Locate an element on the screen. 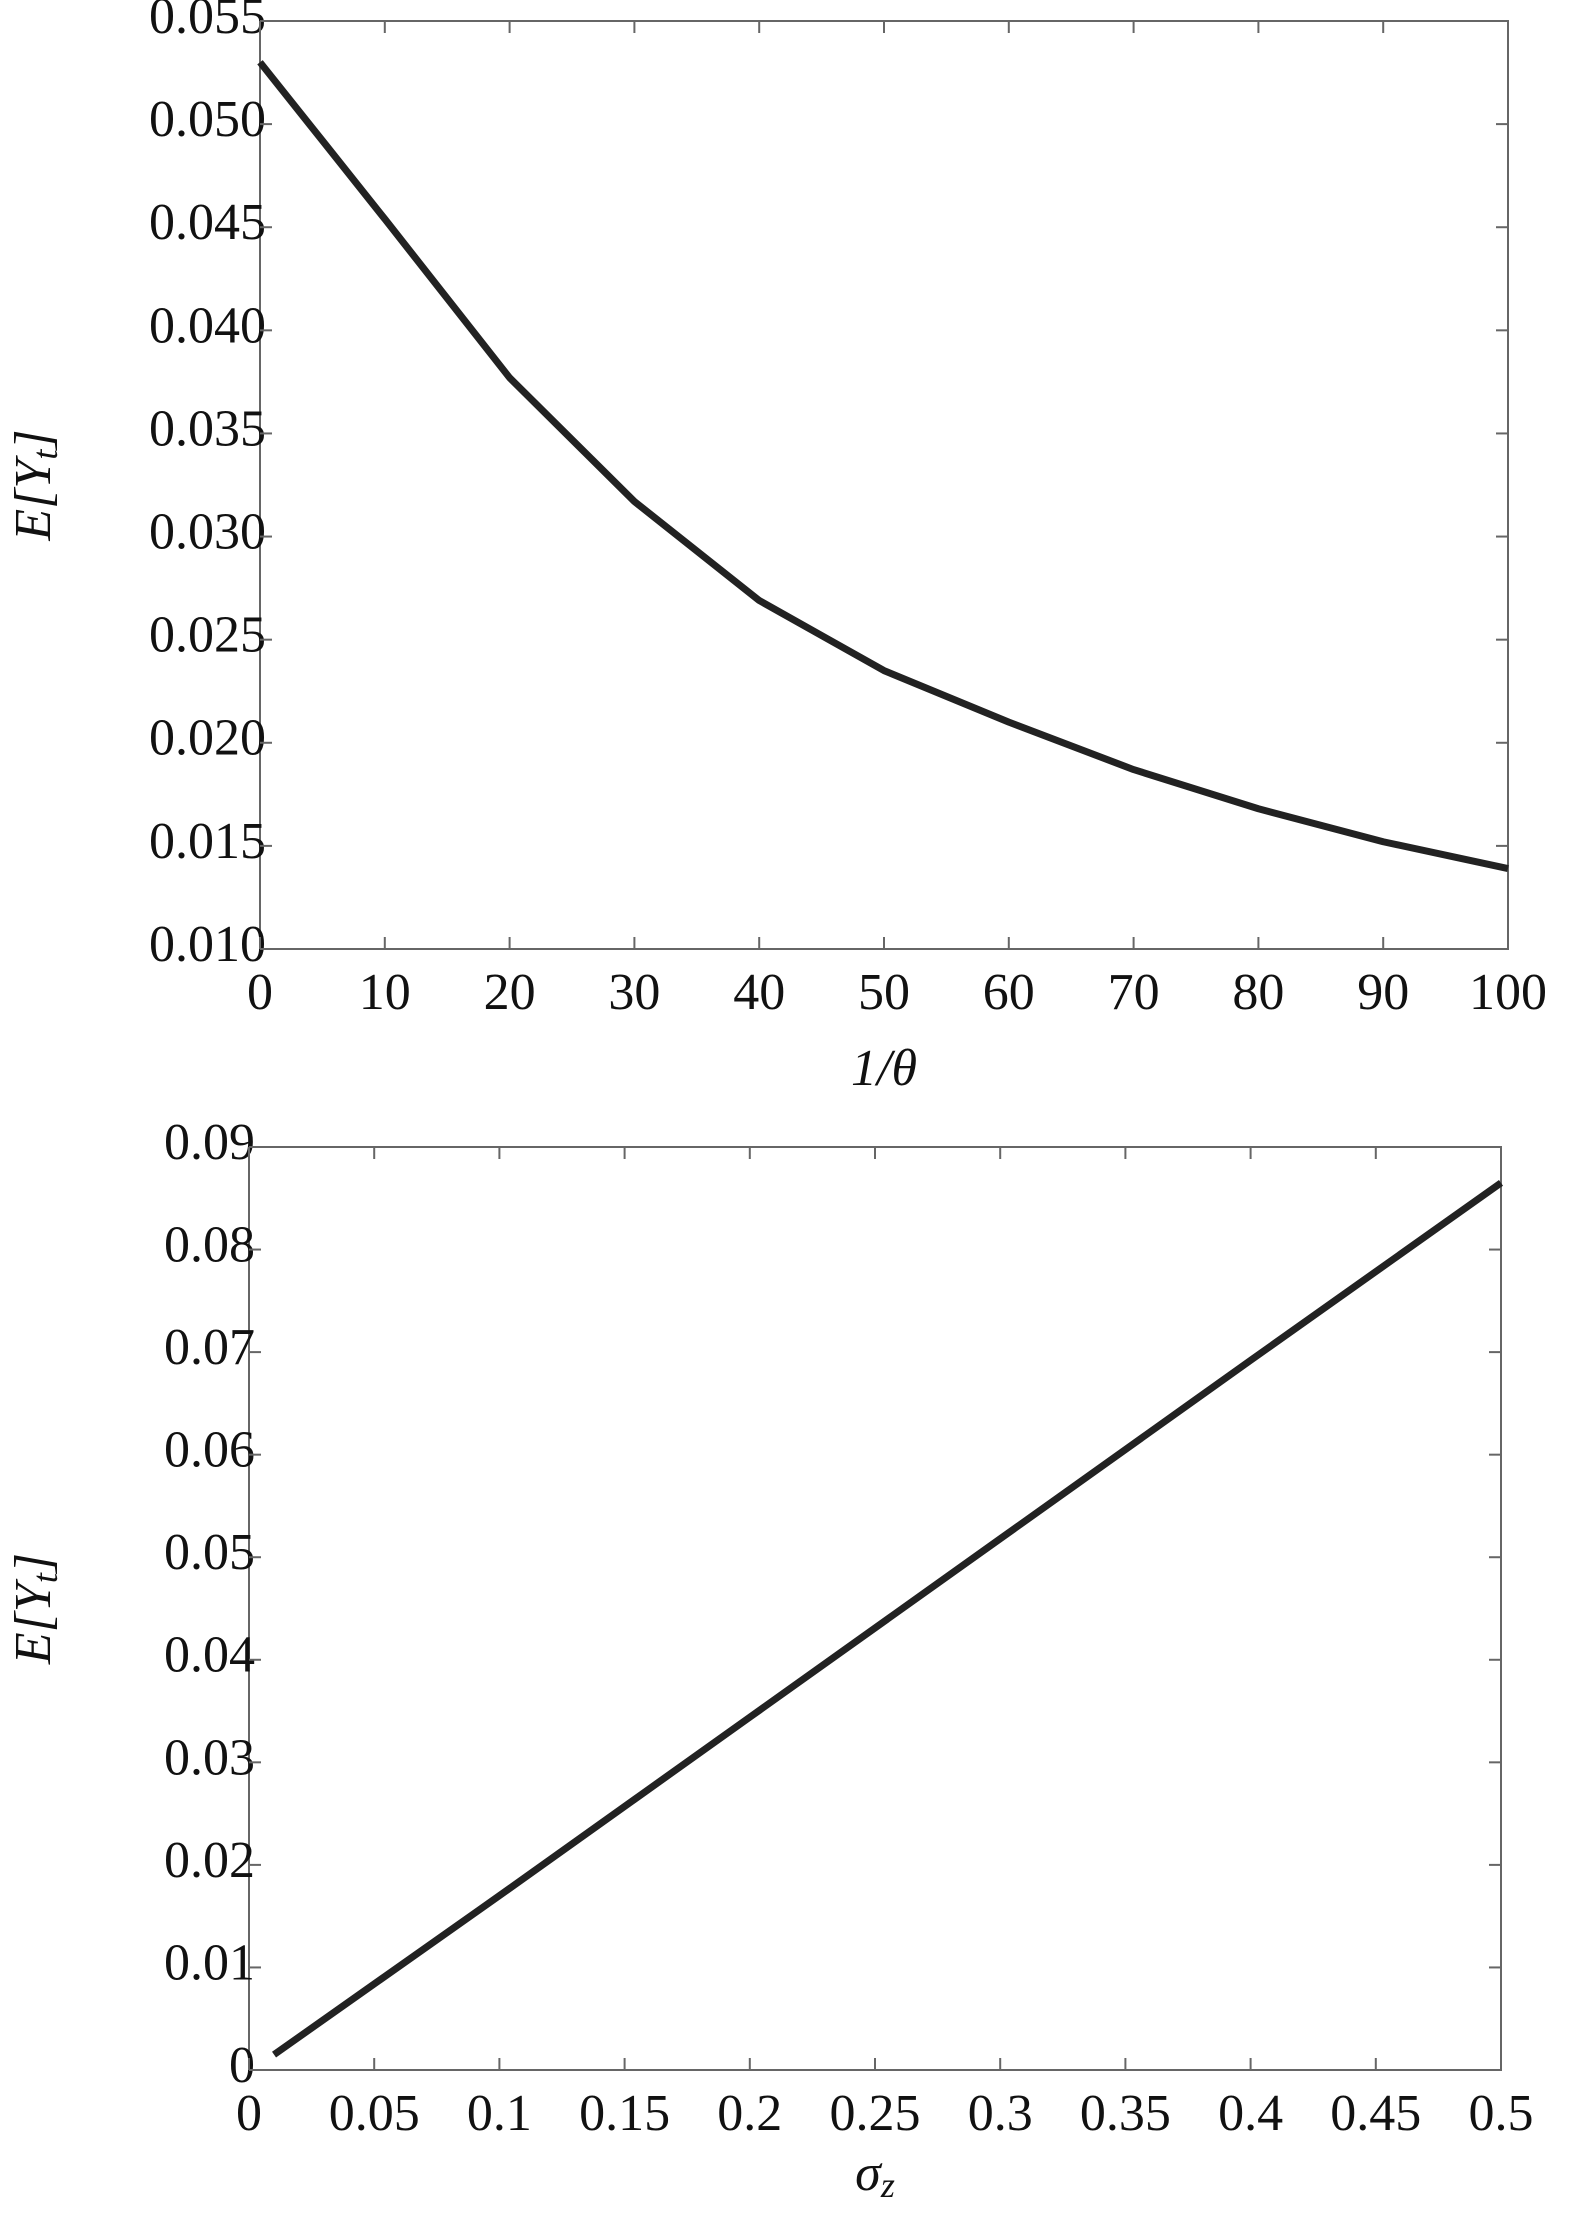  x-tick-label: 0.3 is located at coordinates (1000, 2113).